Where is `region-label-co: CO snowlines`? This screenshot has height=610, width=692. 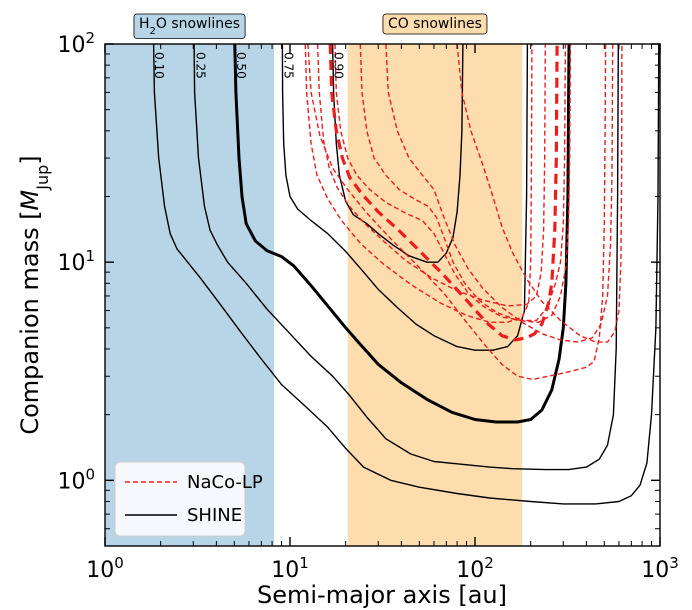 region-label-co: CO snowlines is located at coordinates (435, 24).